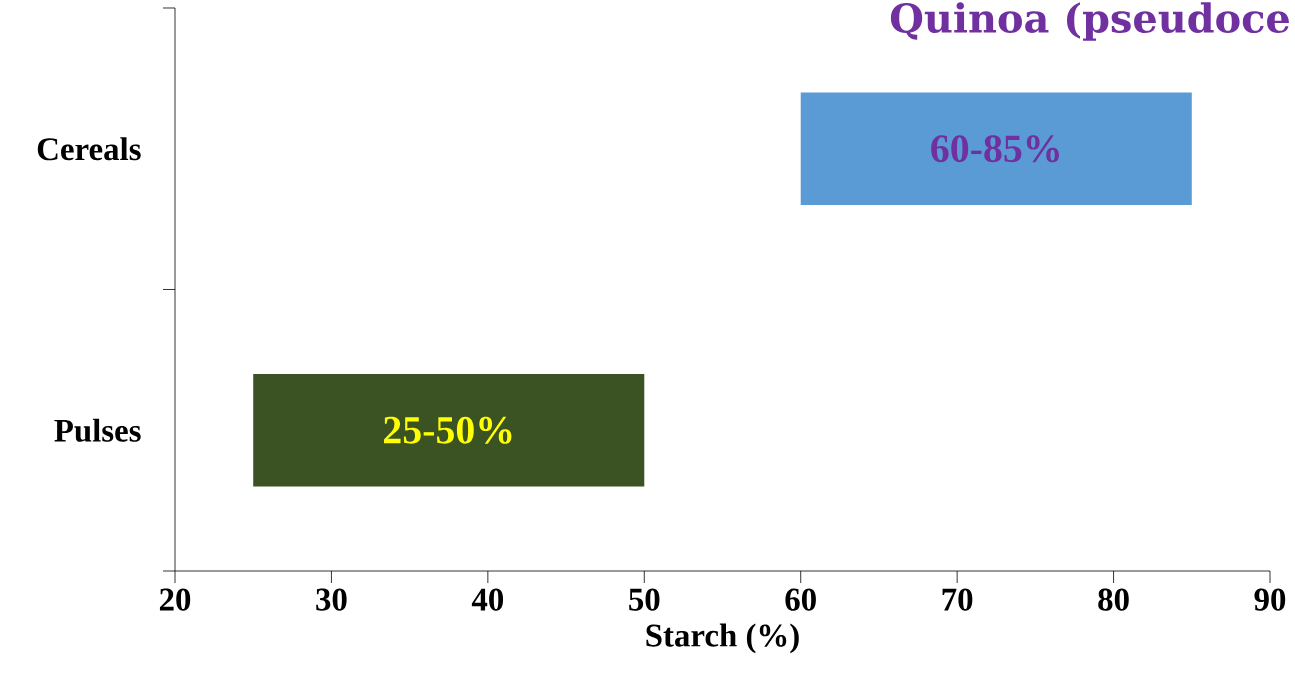 The image size is (1295, 689). I want to click on chart-title: Quinoa (pseudoce, so click(1089, 21).